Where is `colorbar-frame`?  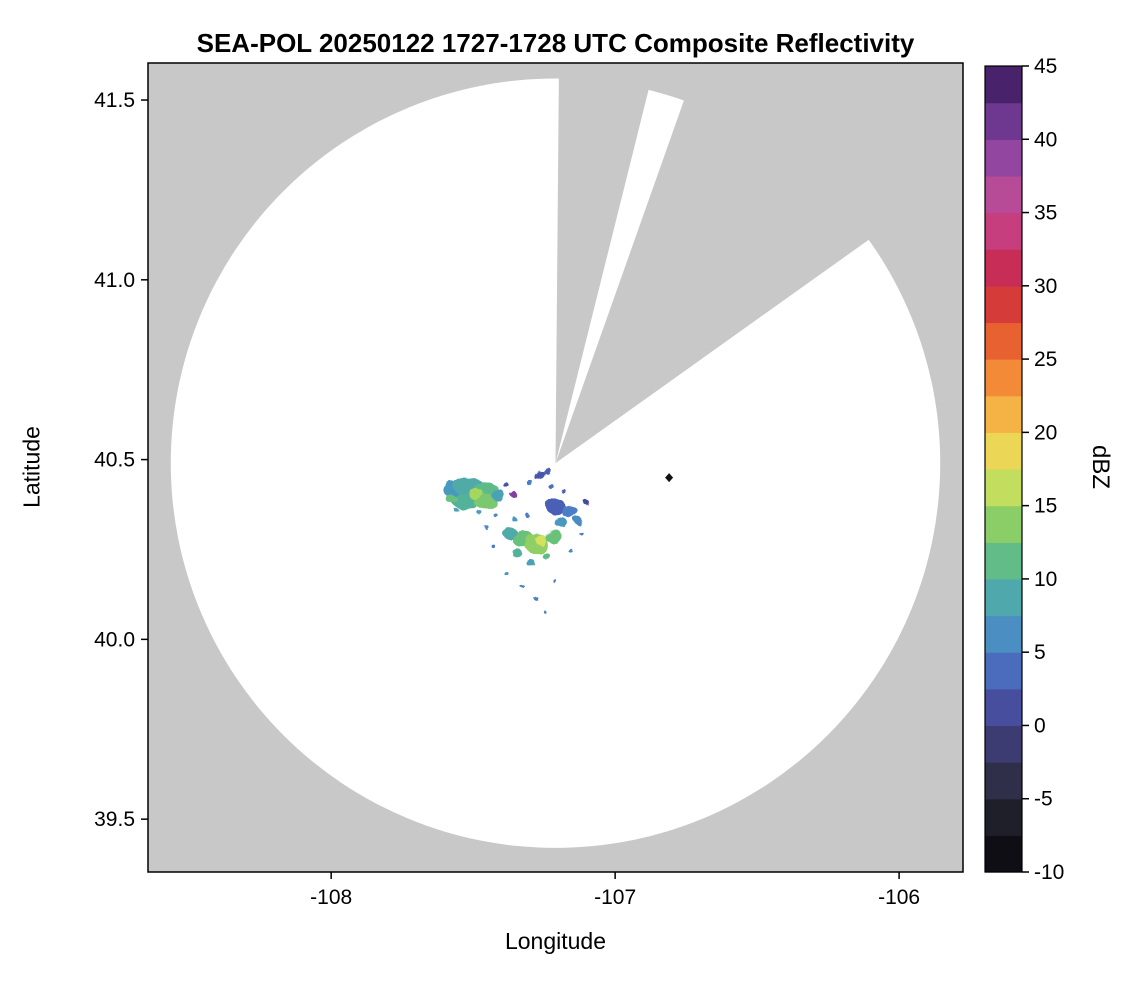 colorbar-frame is located at coordinates (1003, 469).